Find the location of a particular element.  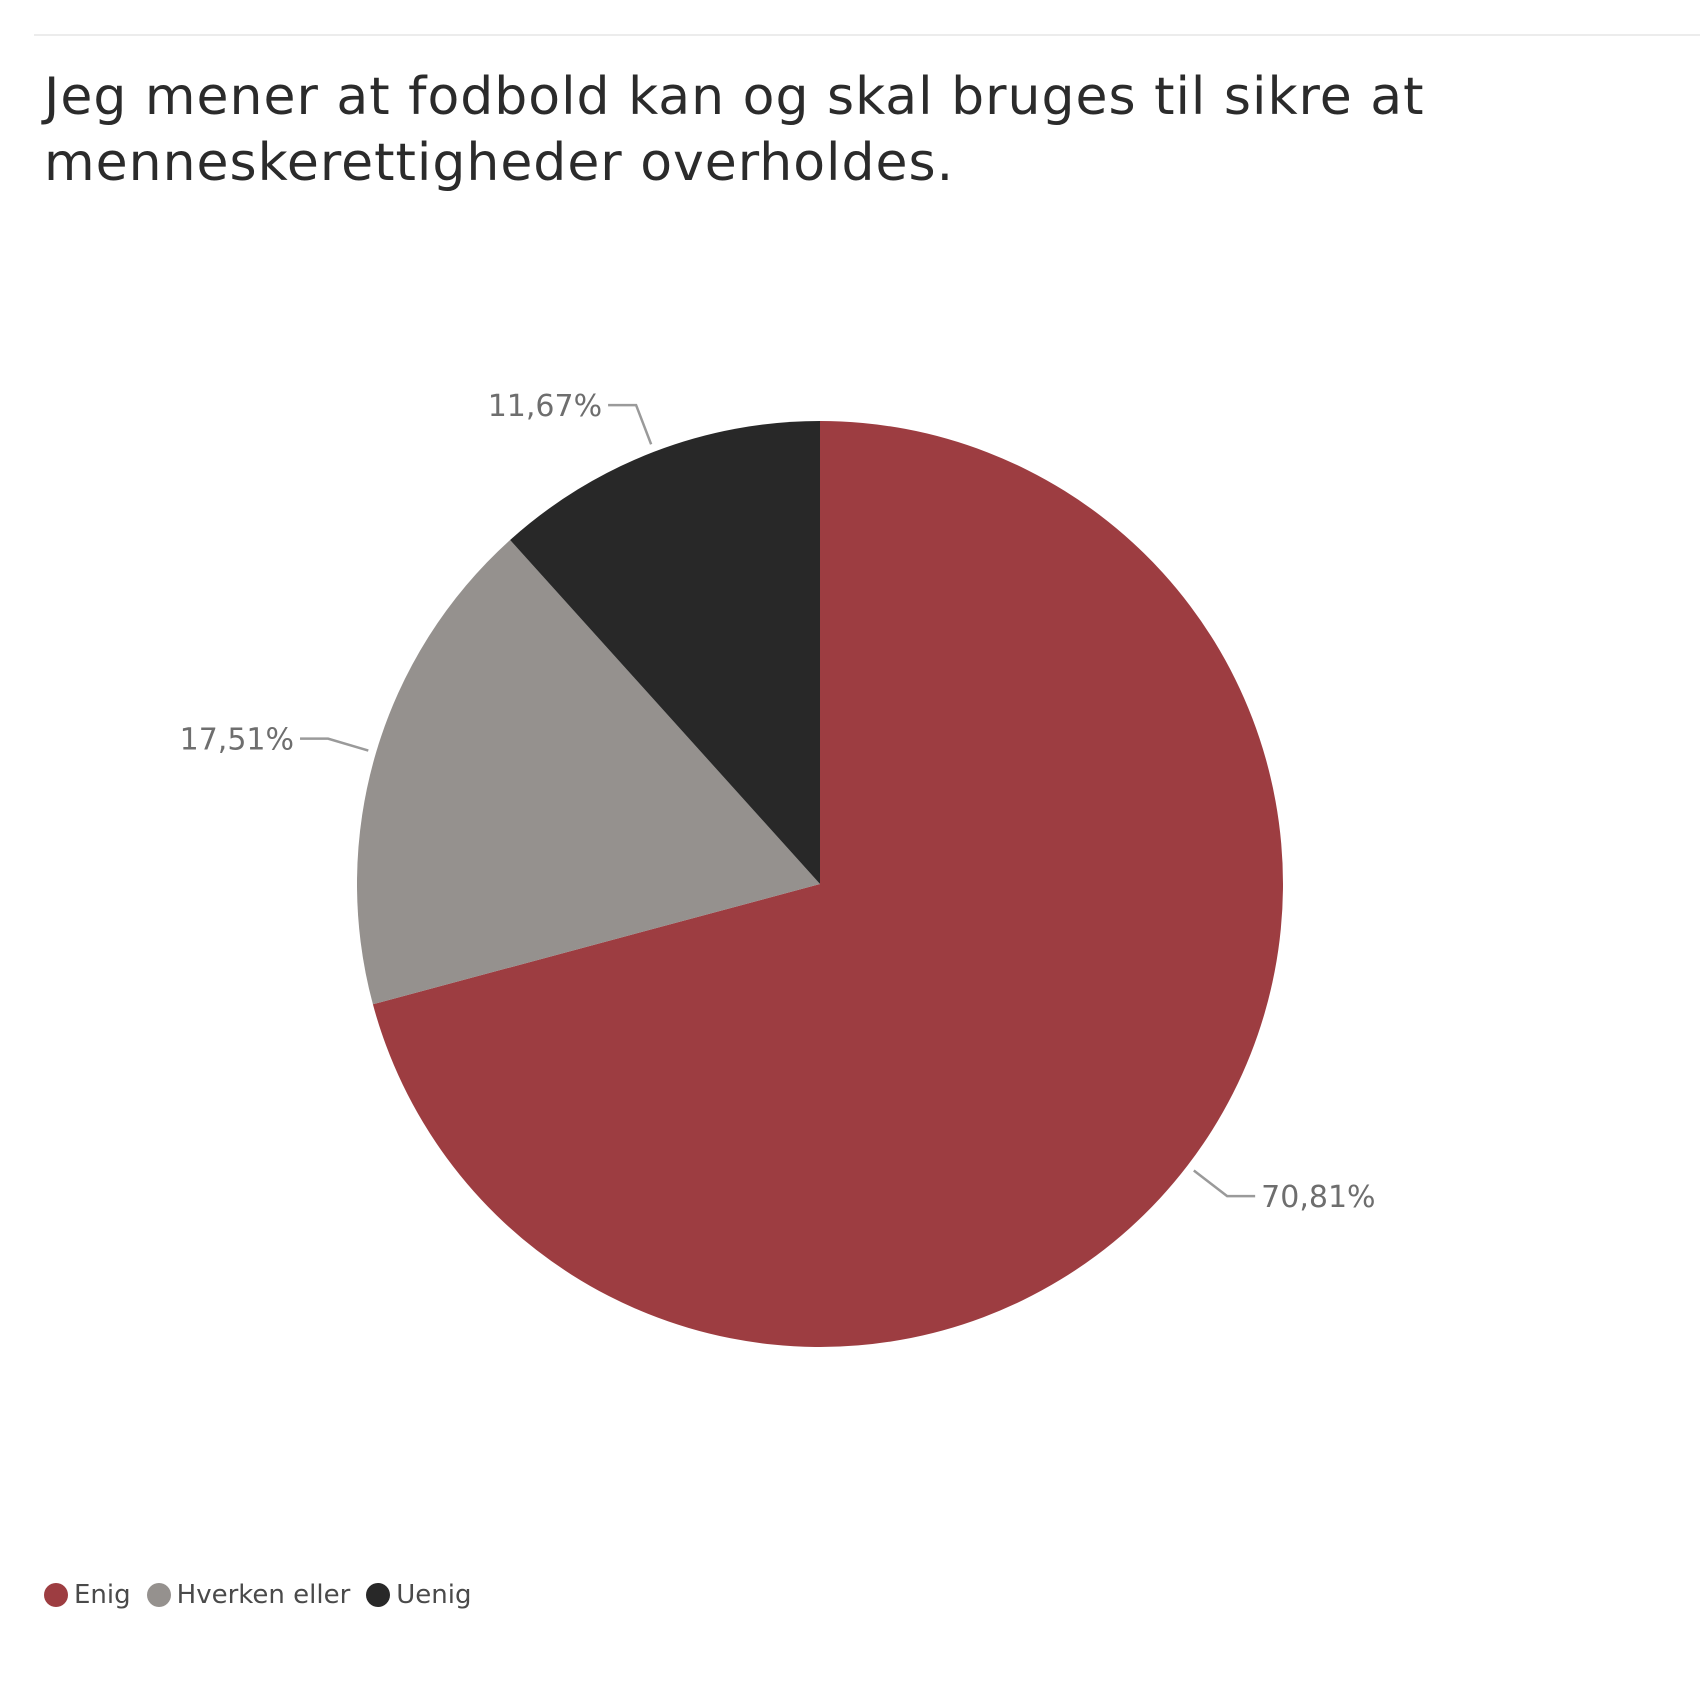

legend-label-enig: Enig is located at coordinates (102, 1595).